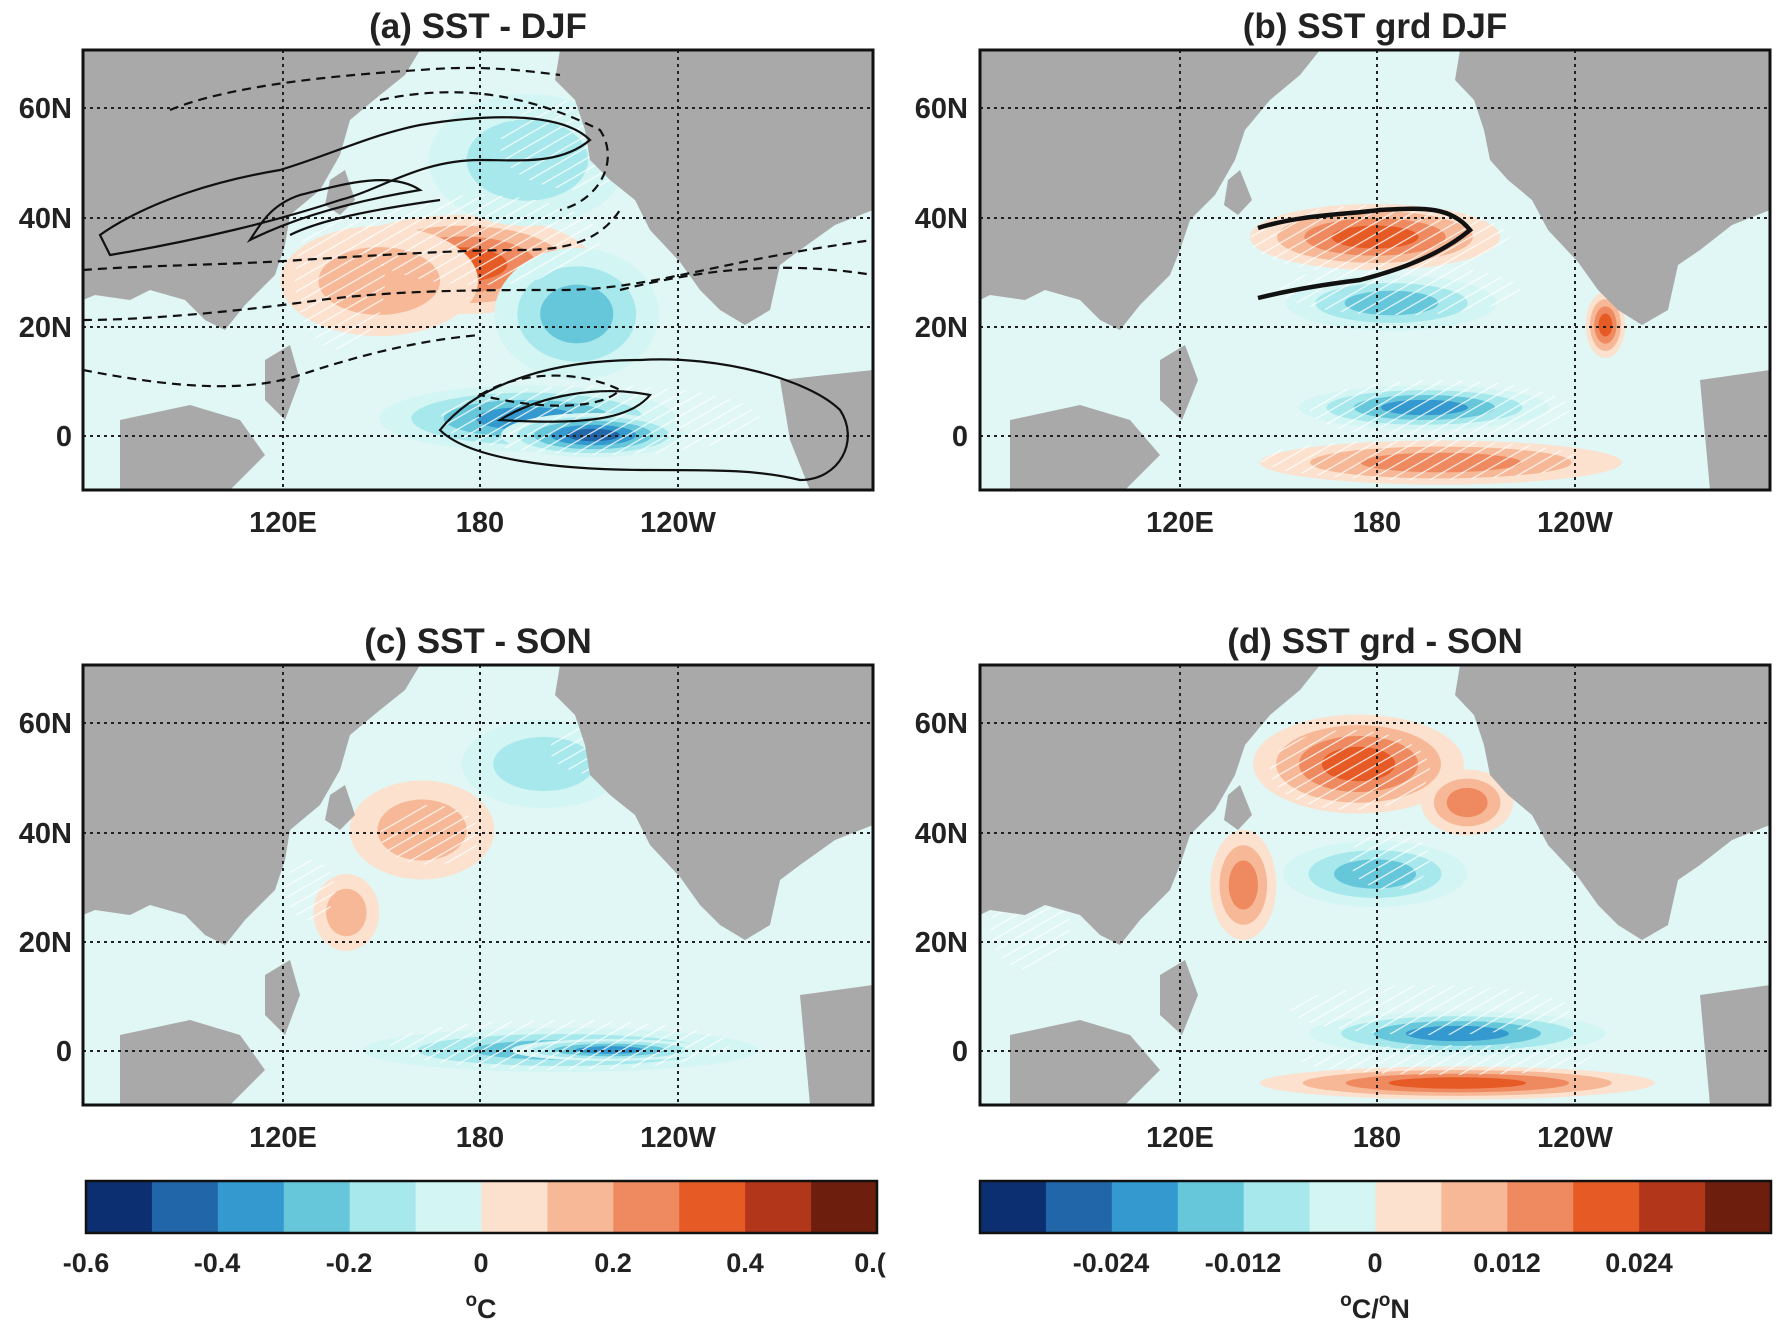  What do you see at coordinates (1365, 253) in the screenshot?
I see `front-outline` at bounding box center [1365, 253].